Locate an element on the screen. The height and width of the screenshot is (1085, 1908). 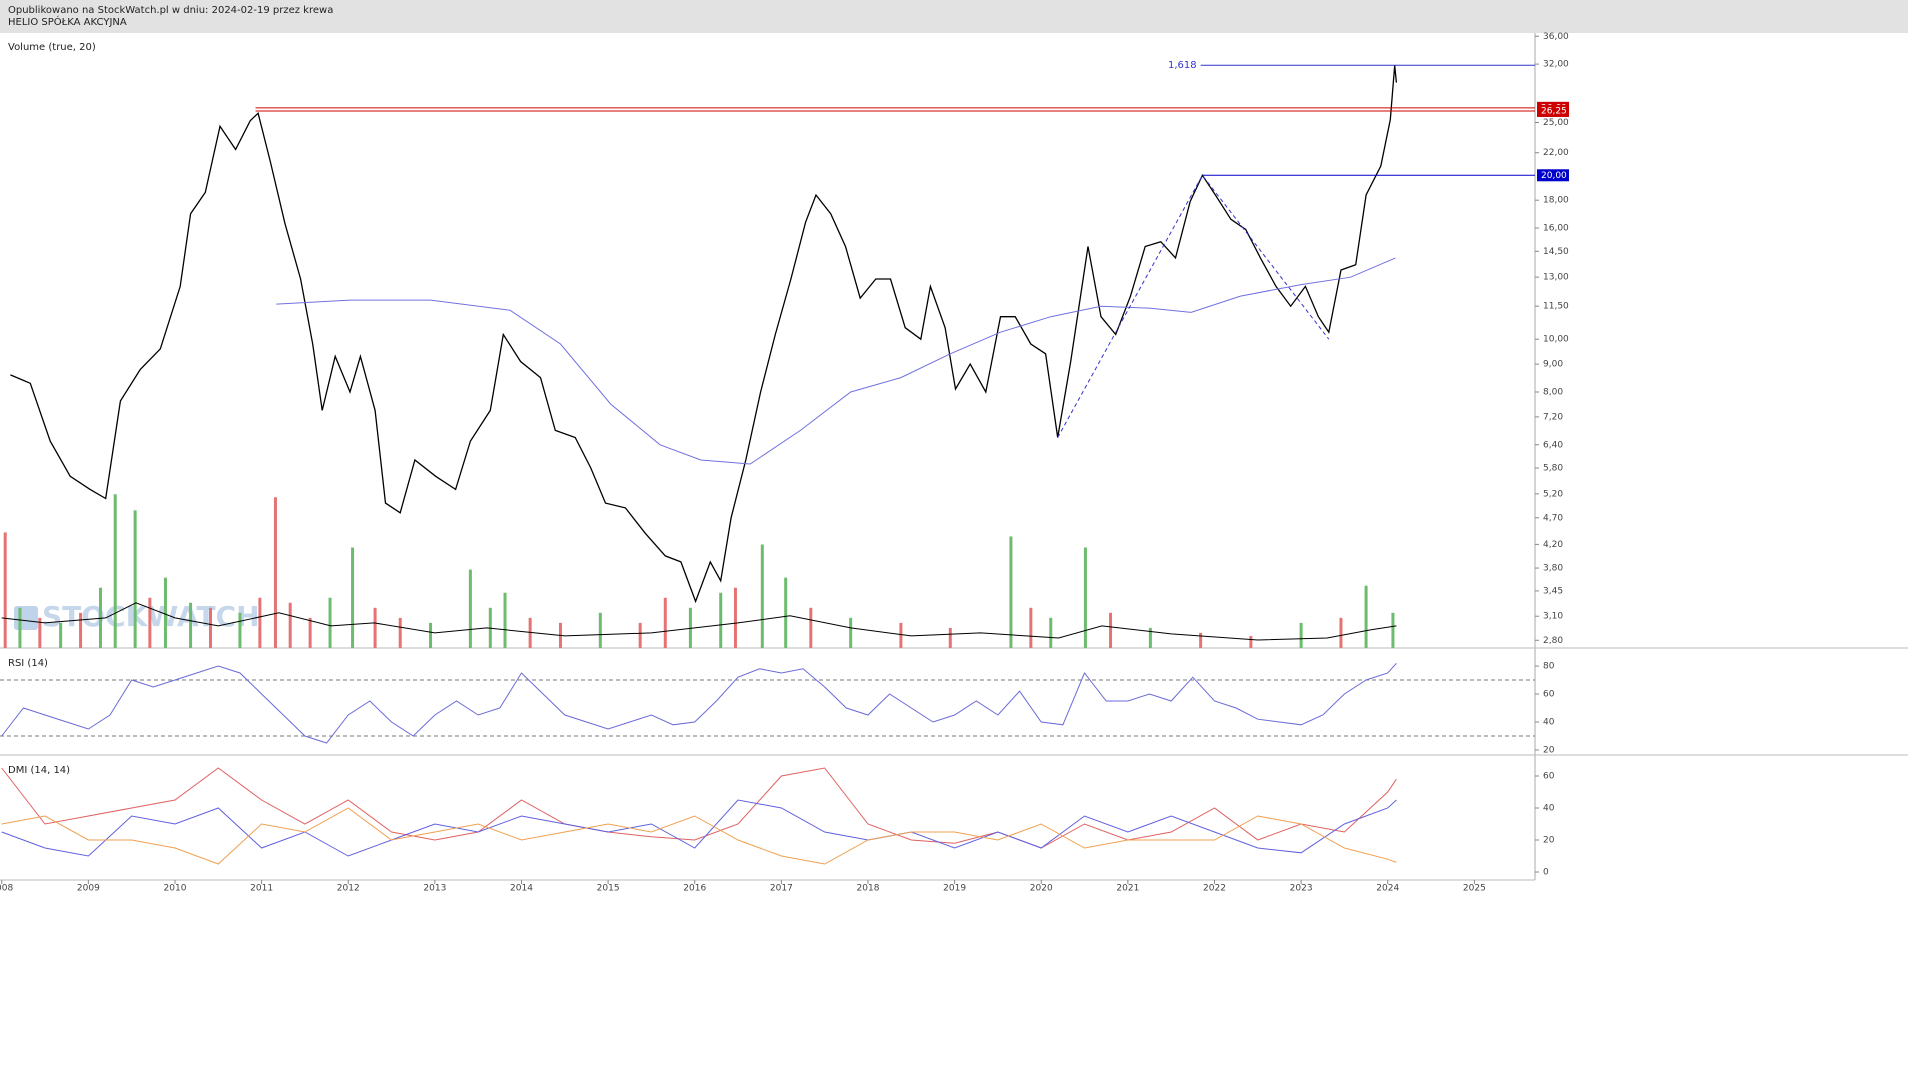
y-tick-label: 3,80 is located at coordinates (1553, 569).